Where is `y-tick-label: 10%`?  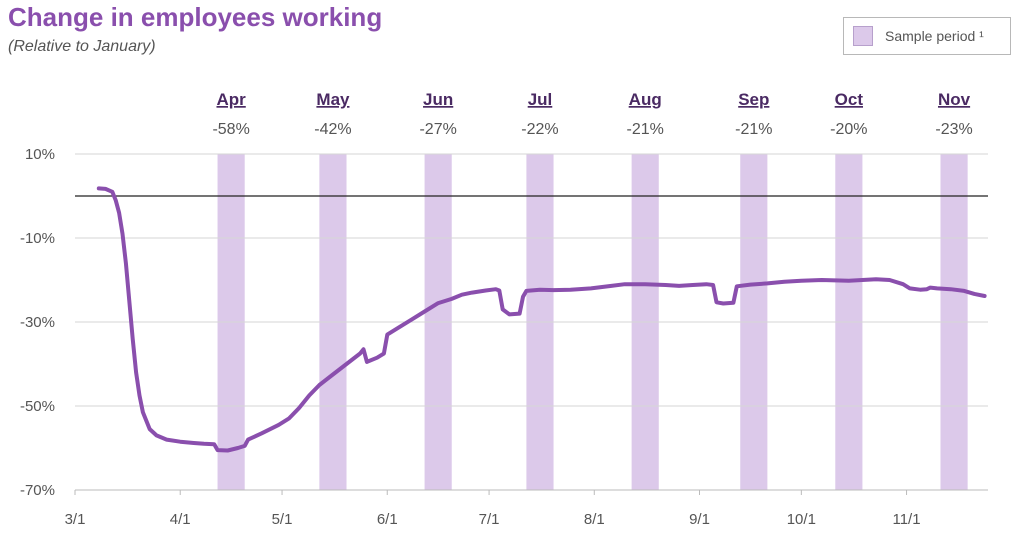
y-tick-label: 10% is located at coordinates (40, 154).